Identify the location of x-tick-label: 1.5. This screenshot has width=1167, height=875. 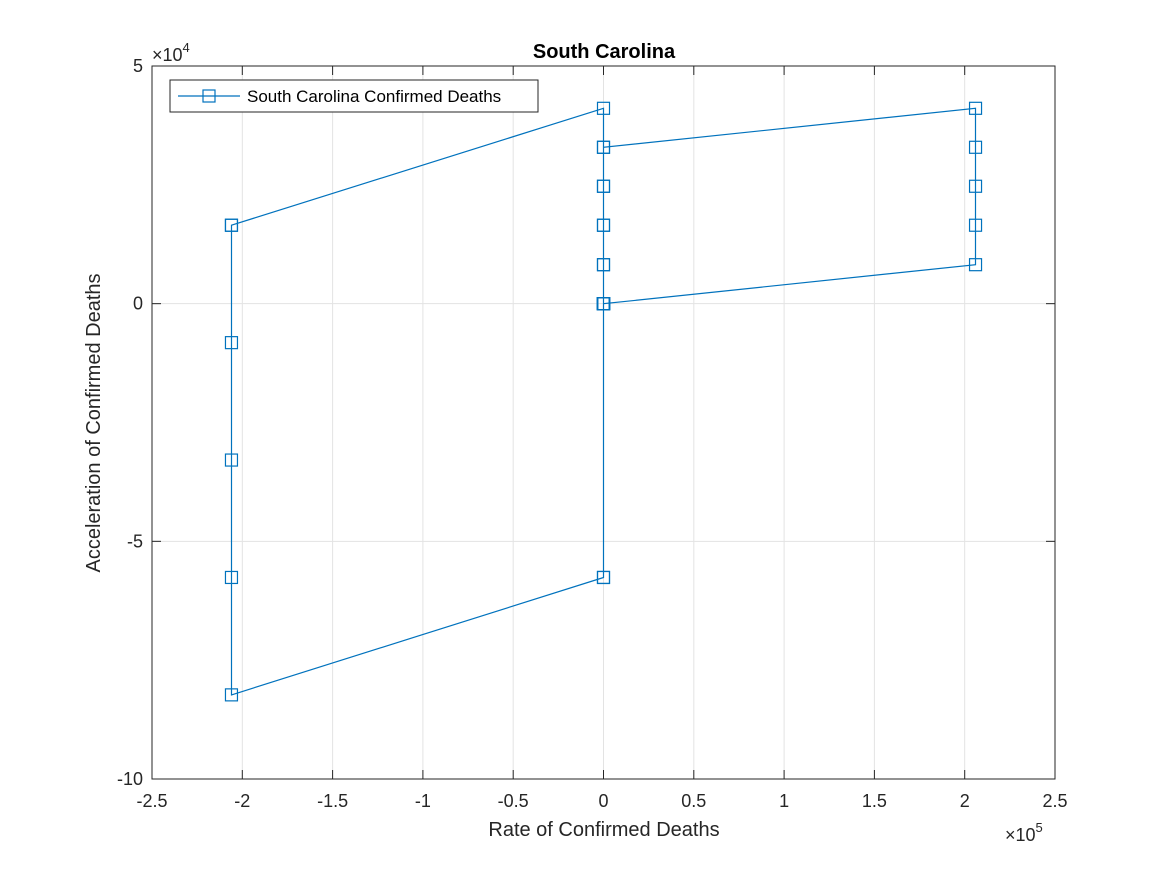
(874, 801).